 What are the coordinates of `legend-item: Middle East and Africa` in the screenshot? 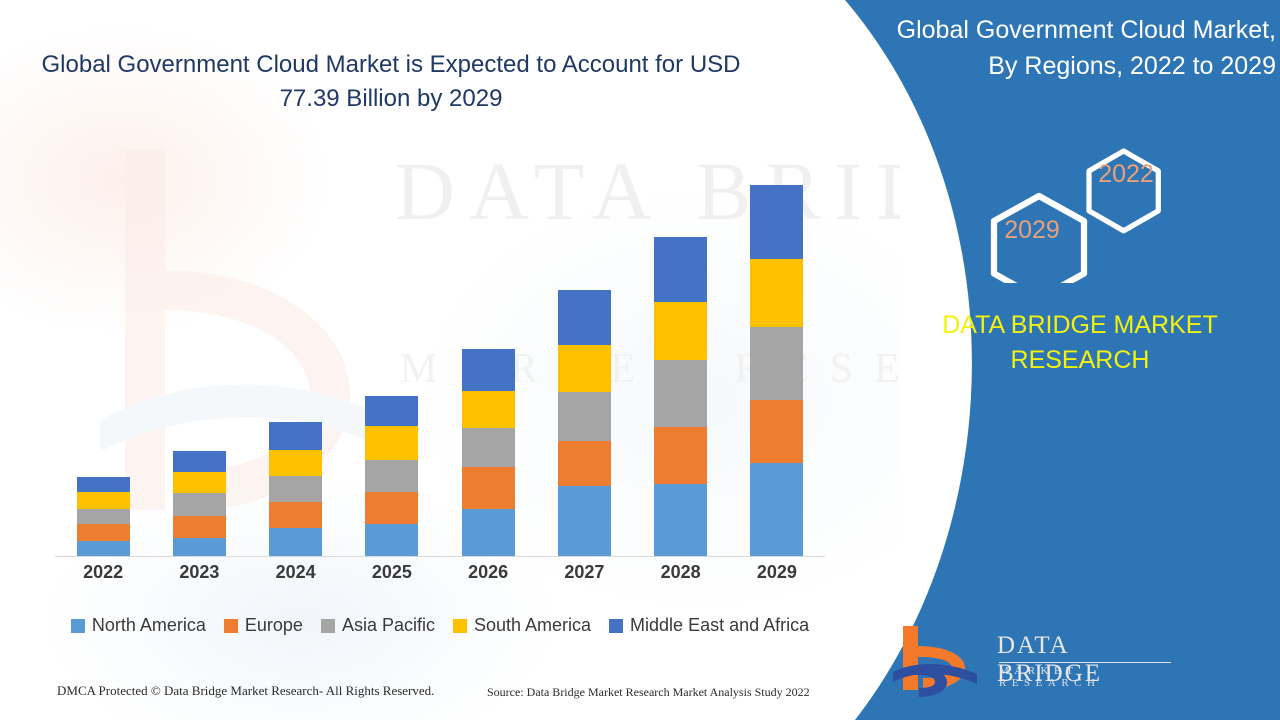 It's located at (709, 625).